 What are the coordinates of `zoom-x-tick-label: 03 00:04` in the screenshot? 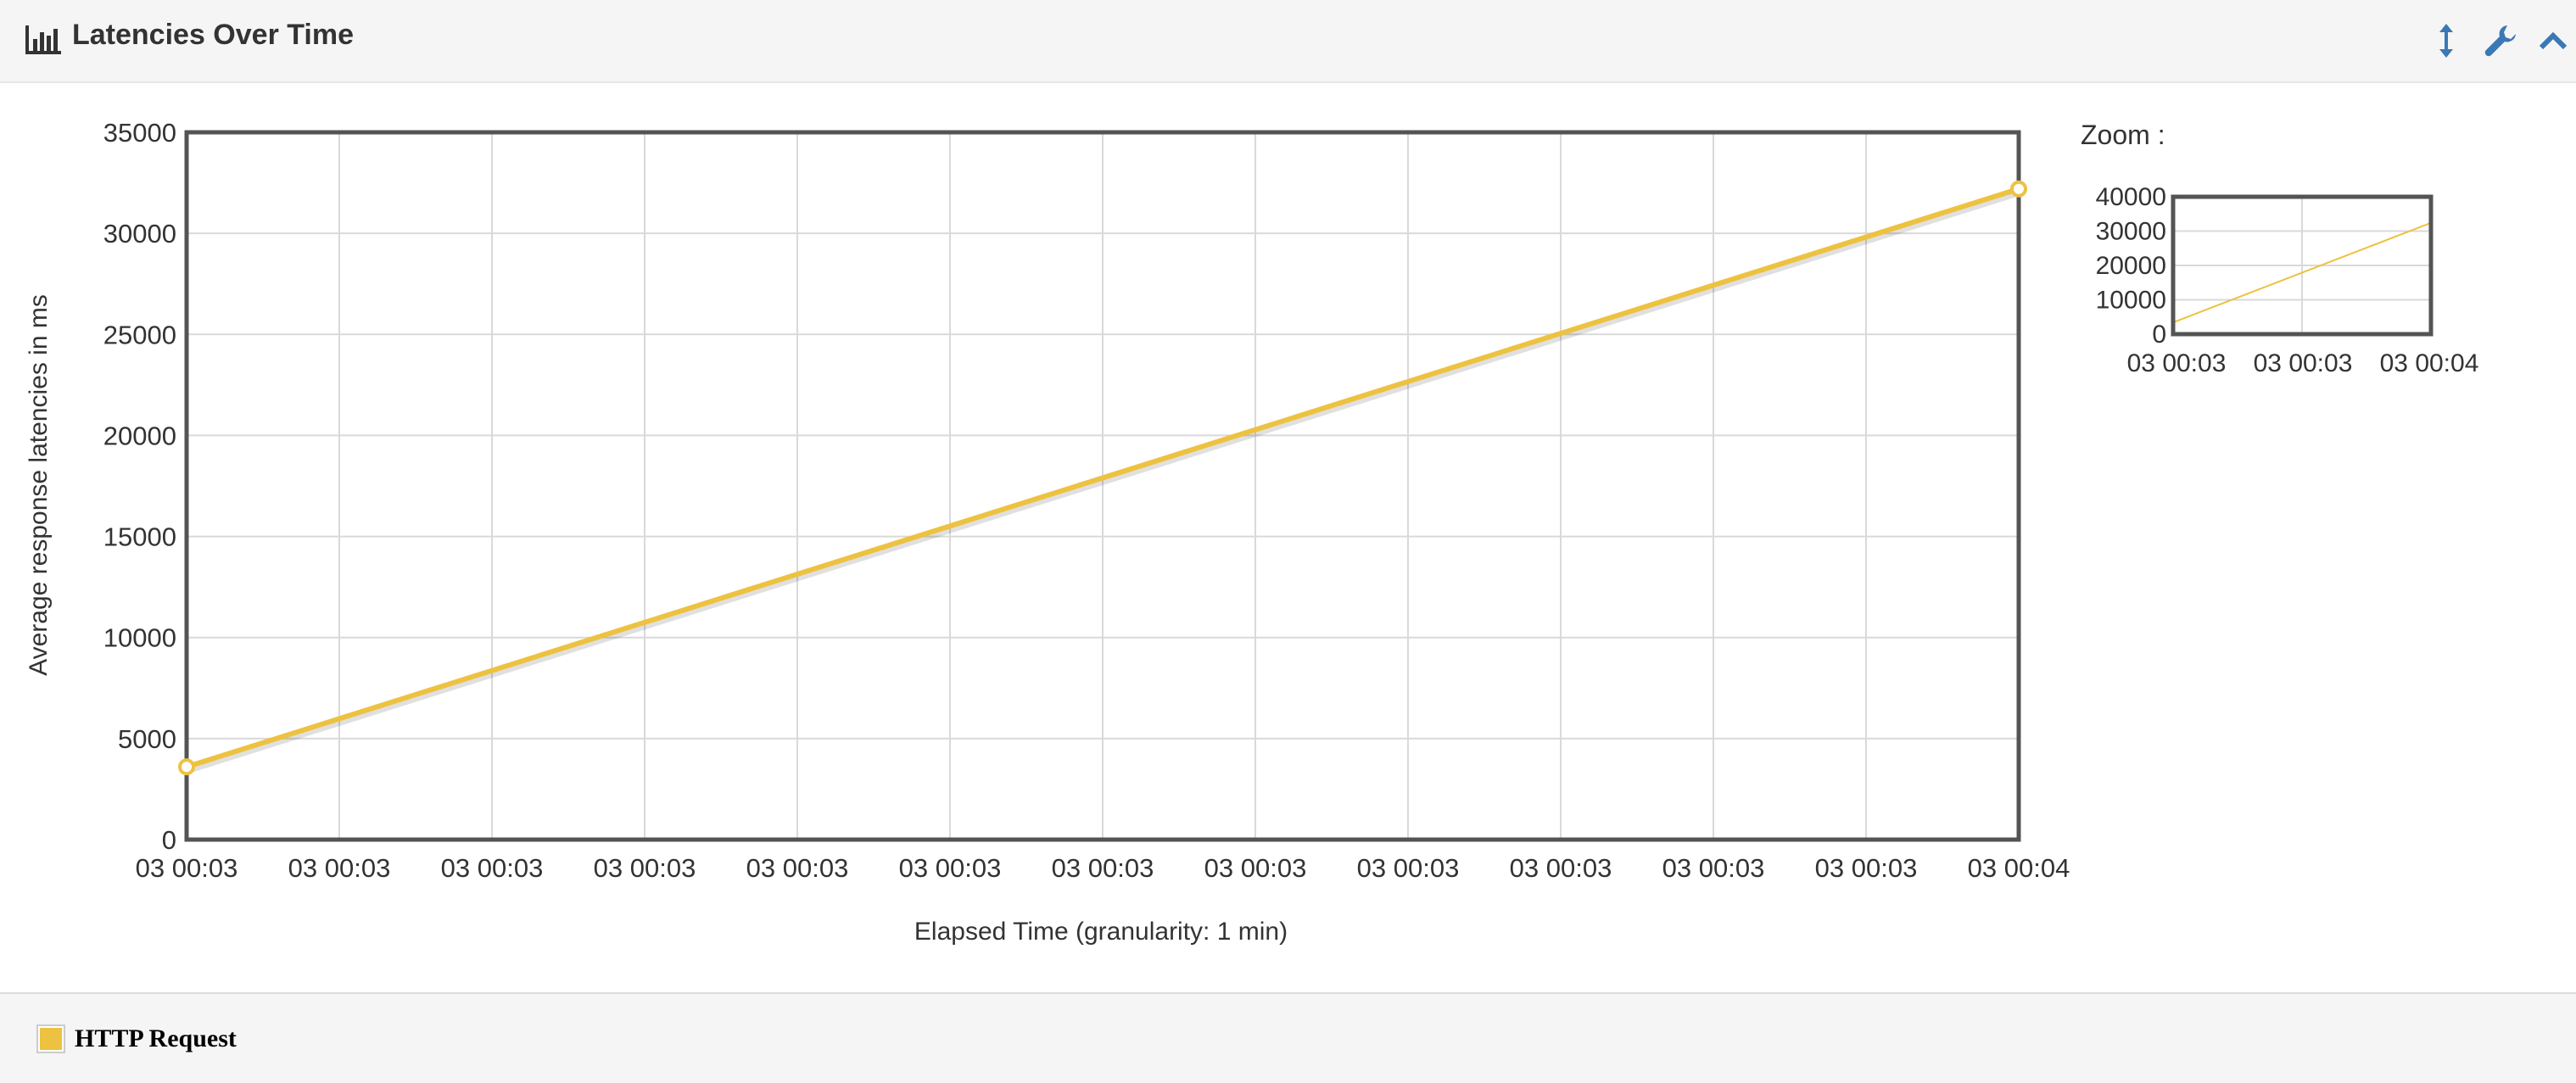 It's located at (2429, 363).